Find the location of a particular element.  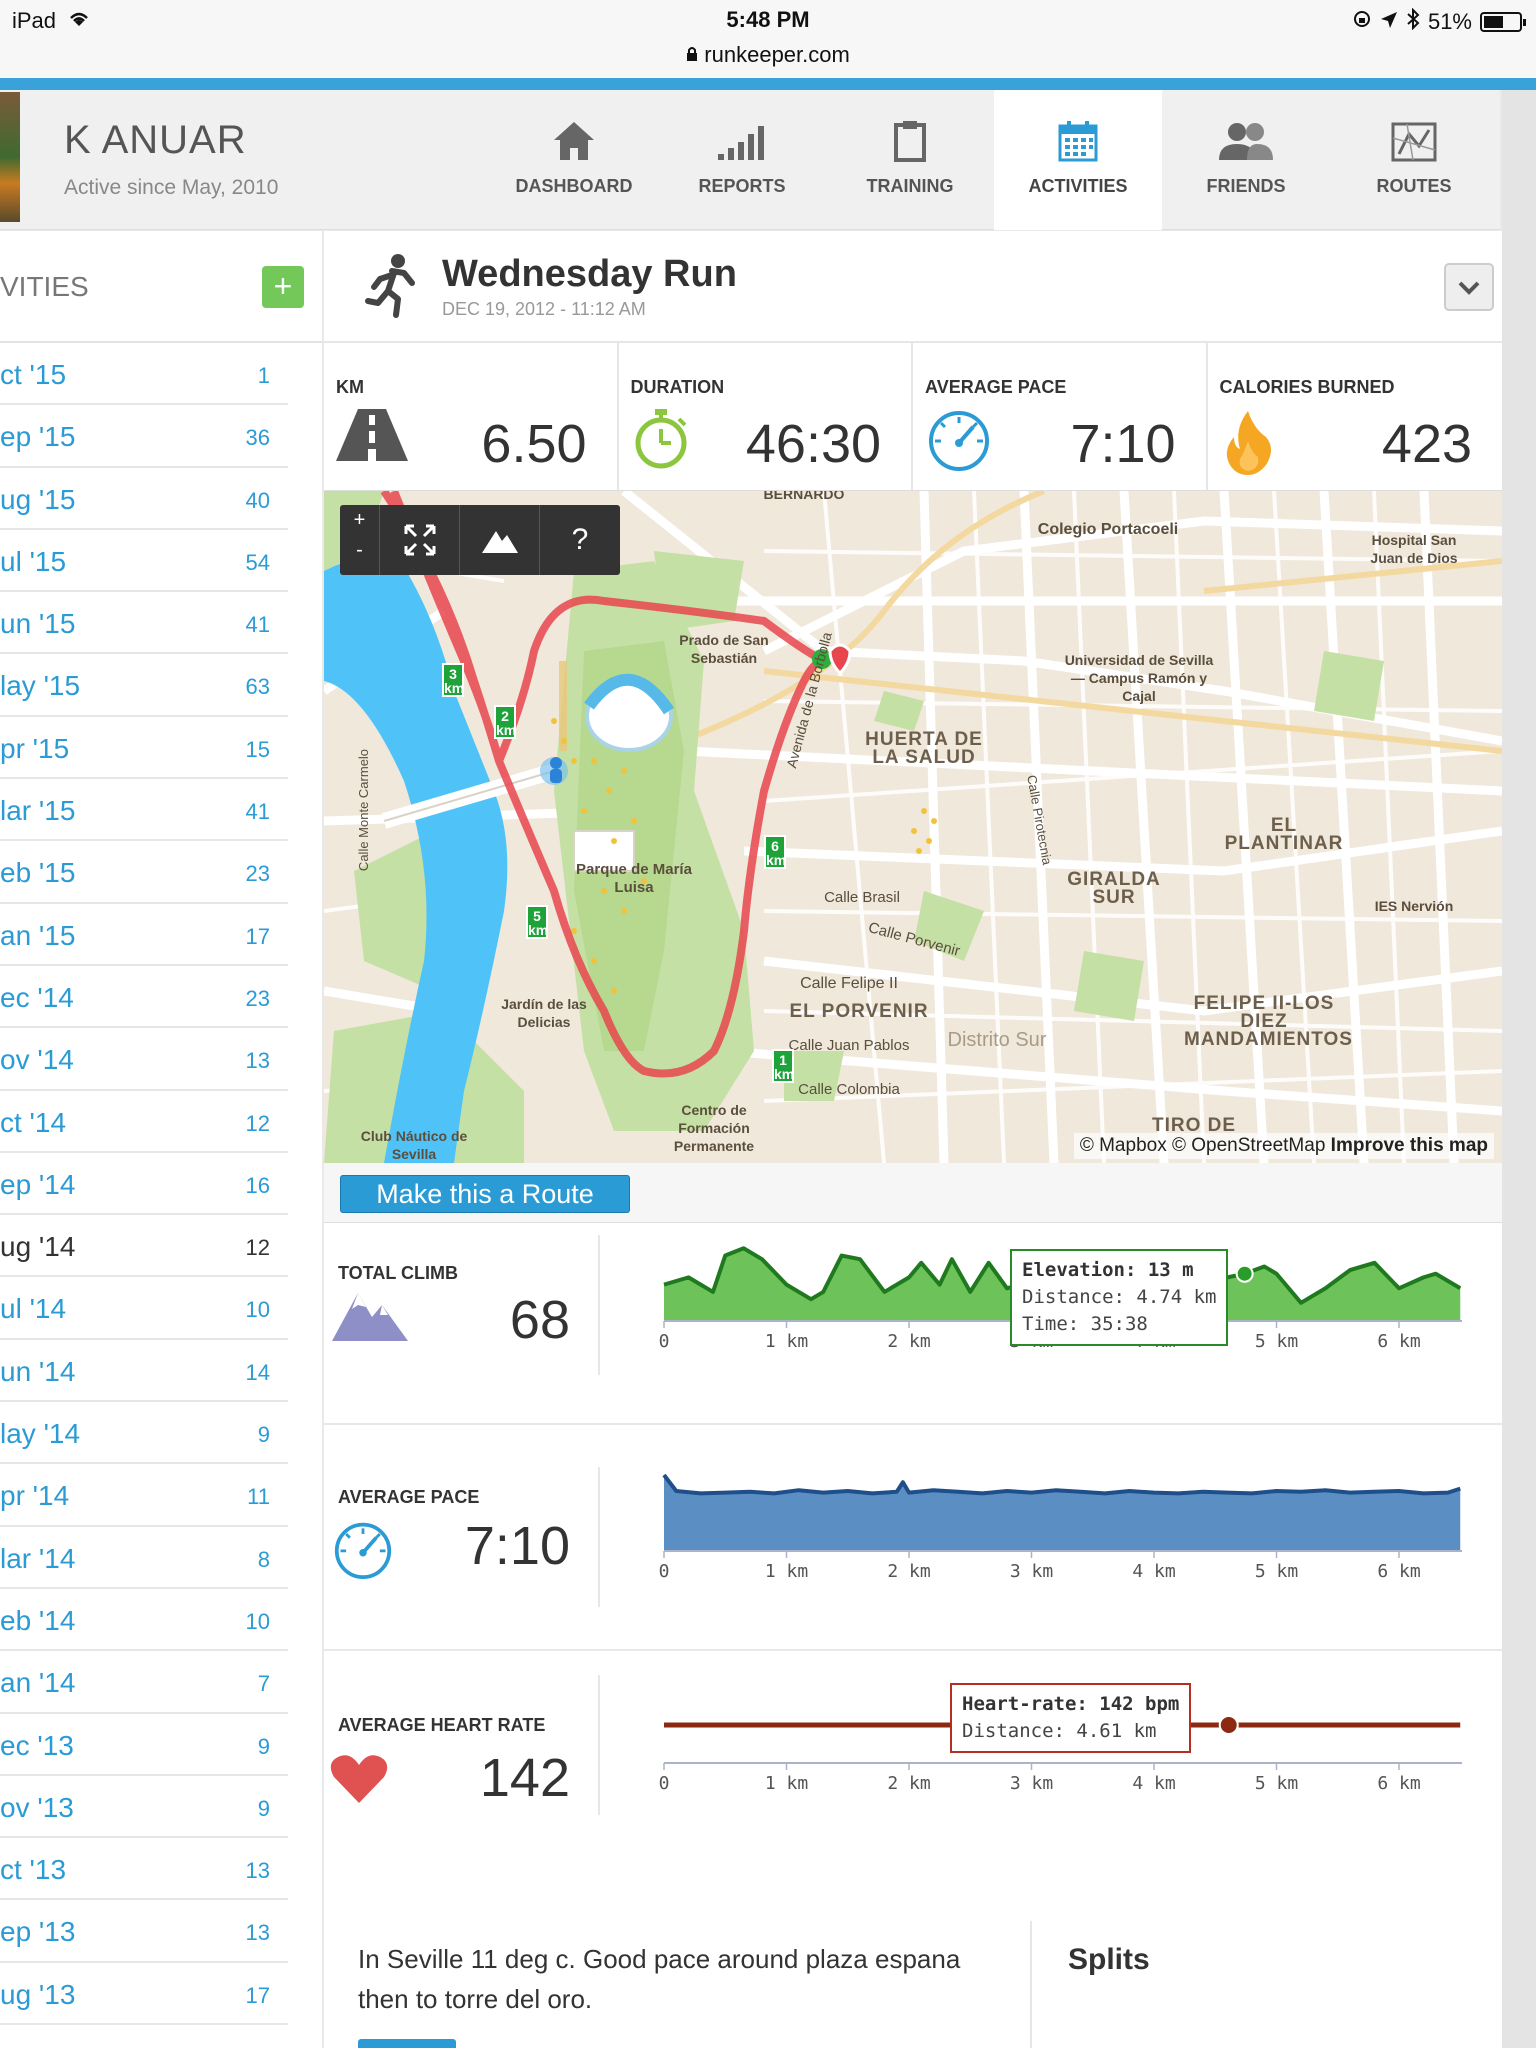

activity-options-dropdown is located at coordinates (1469, 287).